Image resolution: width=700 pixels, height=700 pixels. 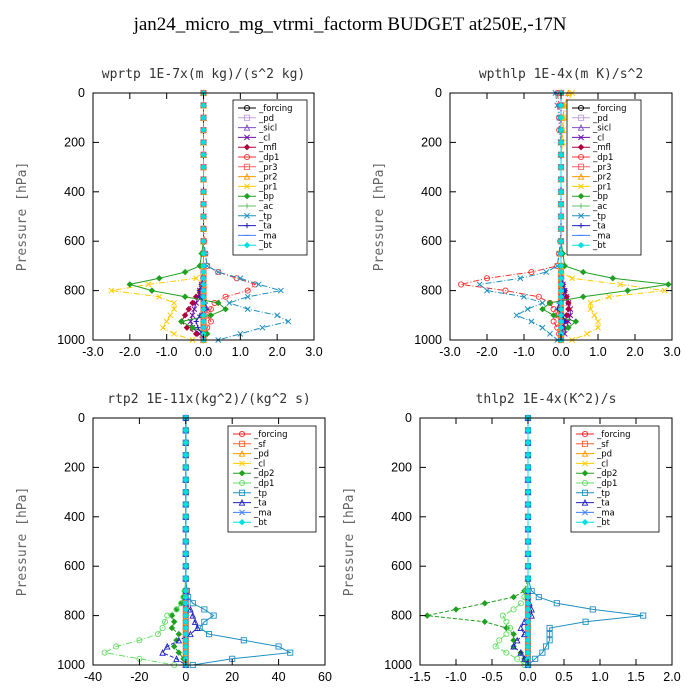 What do you see at coordinates (325, 677) in the screenshot?
I see `x-tick-label: 60` at bounding box center [325, 677].